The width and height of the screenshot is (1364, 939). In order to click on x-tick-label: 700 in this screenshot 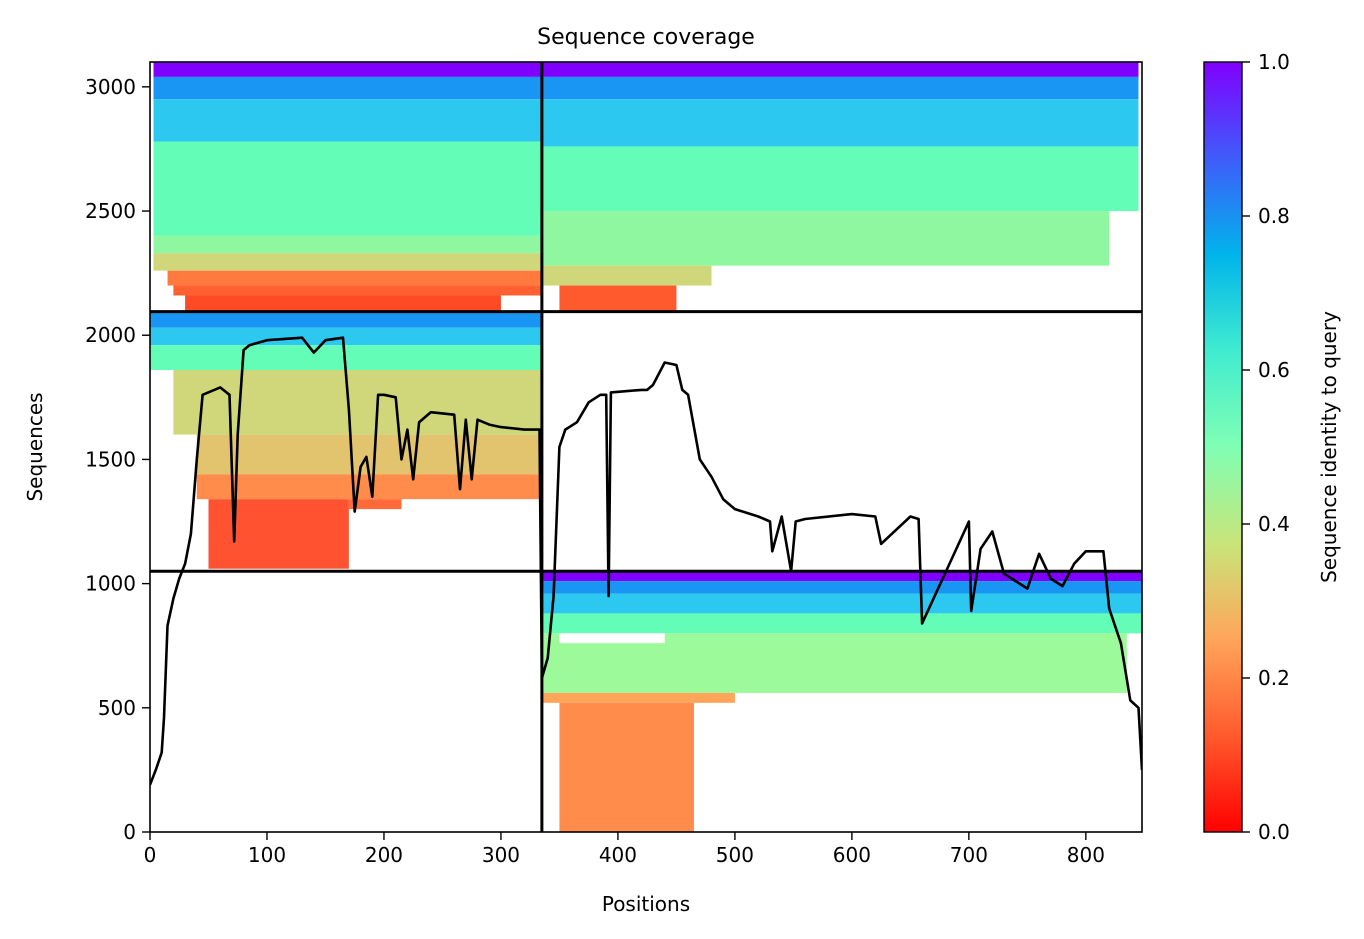, I will do `click(969, 855)`.